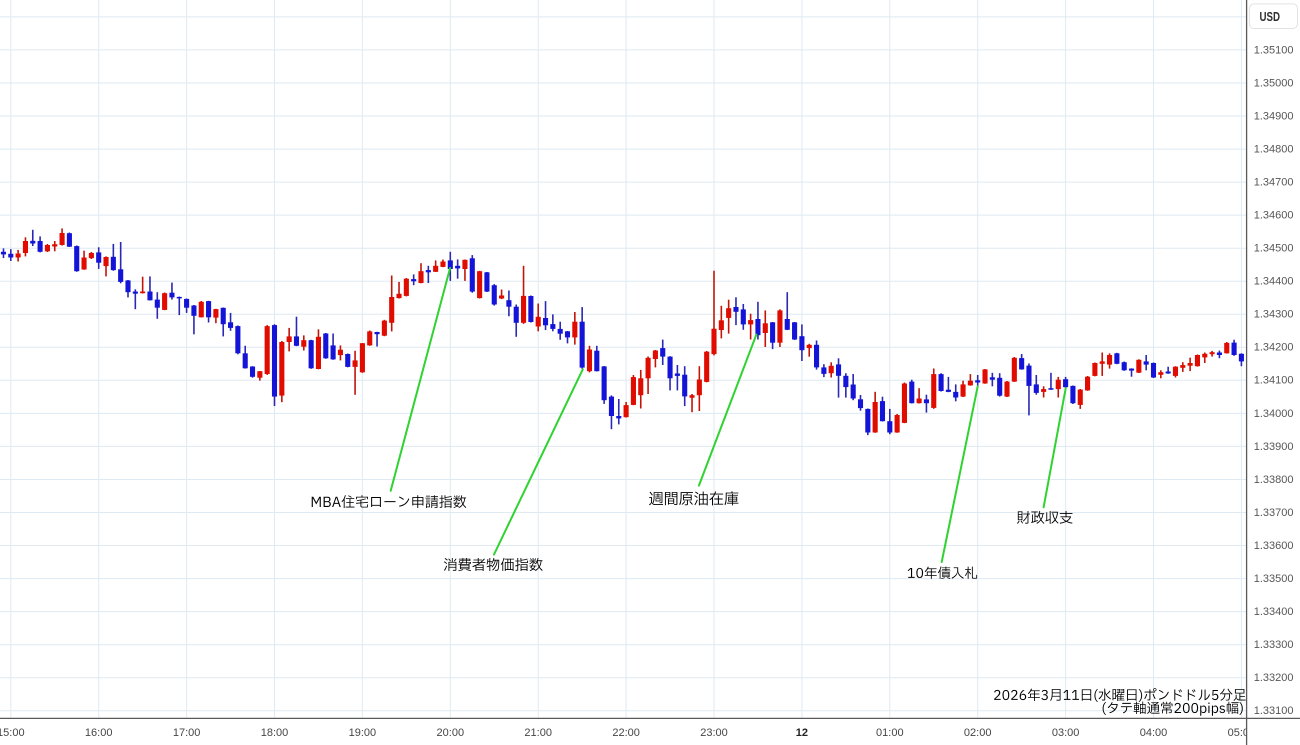  Describe the element at coordinates (1274, 282) in the screenshot. I see `svg-text: 1.34400` at that location.